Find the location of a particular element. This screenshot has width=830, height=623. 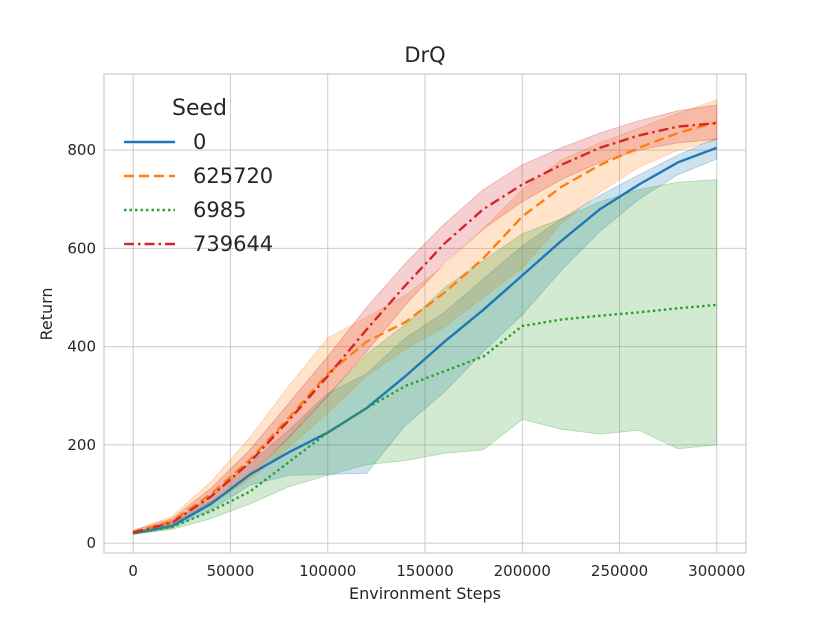

legend: Seed 0 625720 6985 739644 is located at coordinates (198, 176).